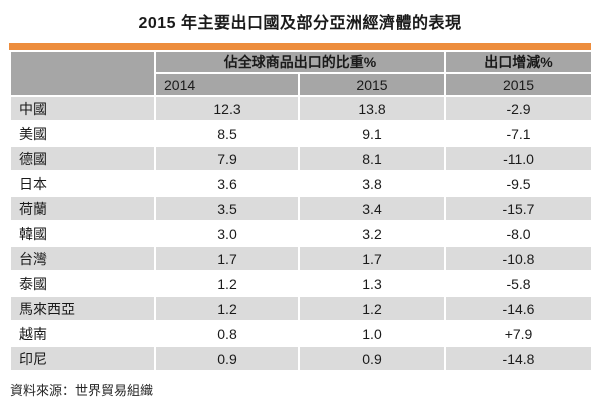 The width and height of the screenshot is (600, 419). Describe the element at coordinates (519, 158) in the screenshot. I see `export-change-2015-cell: -11.0` at that location.